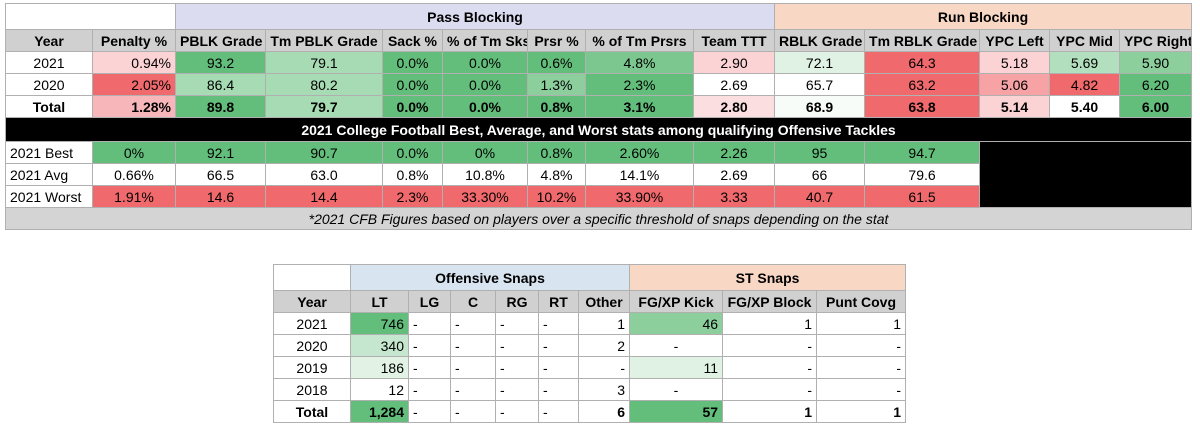 The image size is (1200, 436). I want to click on cell: 5.40, so click(1085, 106).